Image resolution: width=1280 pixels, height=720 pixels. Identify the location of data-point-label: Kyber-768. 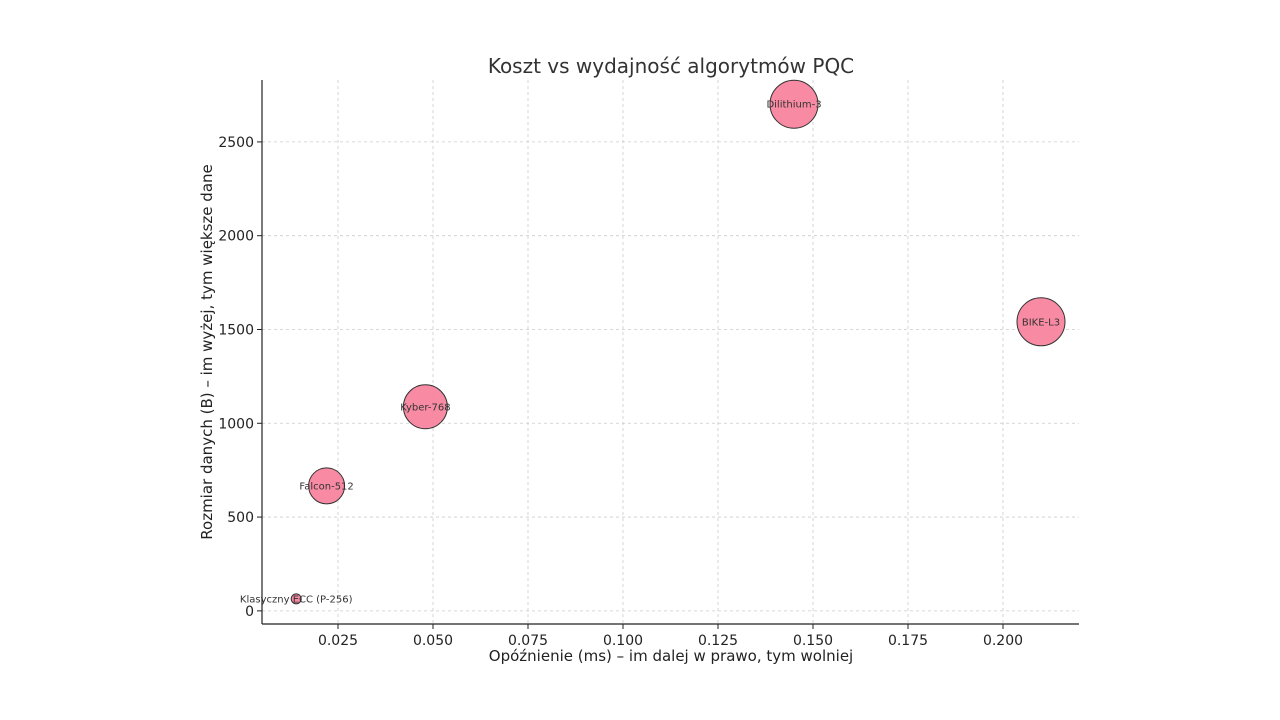
(425, 407).